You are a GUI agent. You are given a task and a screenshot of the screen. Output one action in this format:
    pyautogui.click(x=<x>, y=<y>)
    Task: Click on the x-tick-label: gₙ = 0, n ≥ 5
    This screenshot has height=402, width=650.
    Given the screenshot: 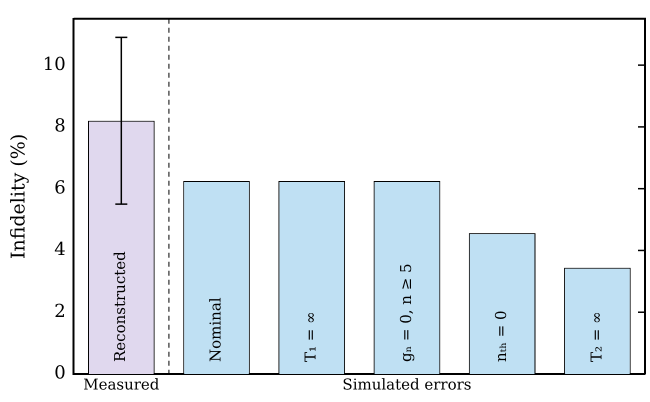 What is the action you would take?
    pyautogui.click(x=405, y=312)
    